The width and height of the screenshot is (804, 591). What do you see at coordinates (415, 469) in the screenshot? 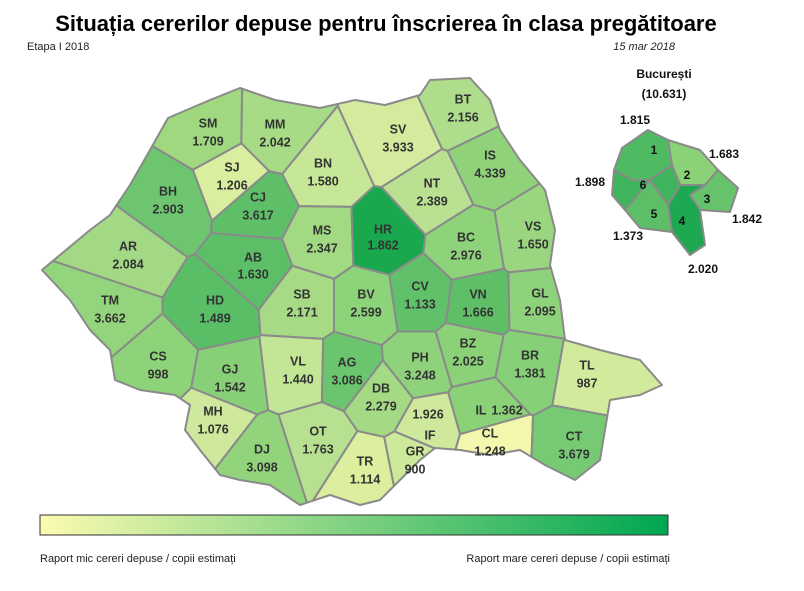
I see `county-value: 900` at bounding box center [415, 469].